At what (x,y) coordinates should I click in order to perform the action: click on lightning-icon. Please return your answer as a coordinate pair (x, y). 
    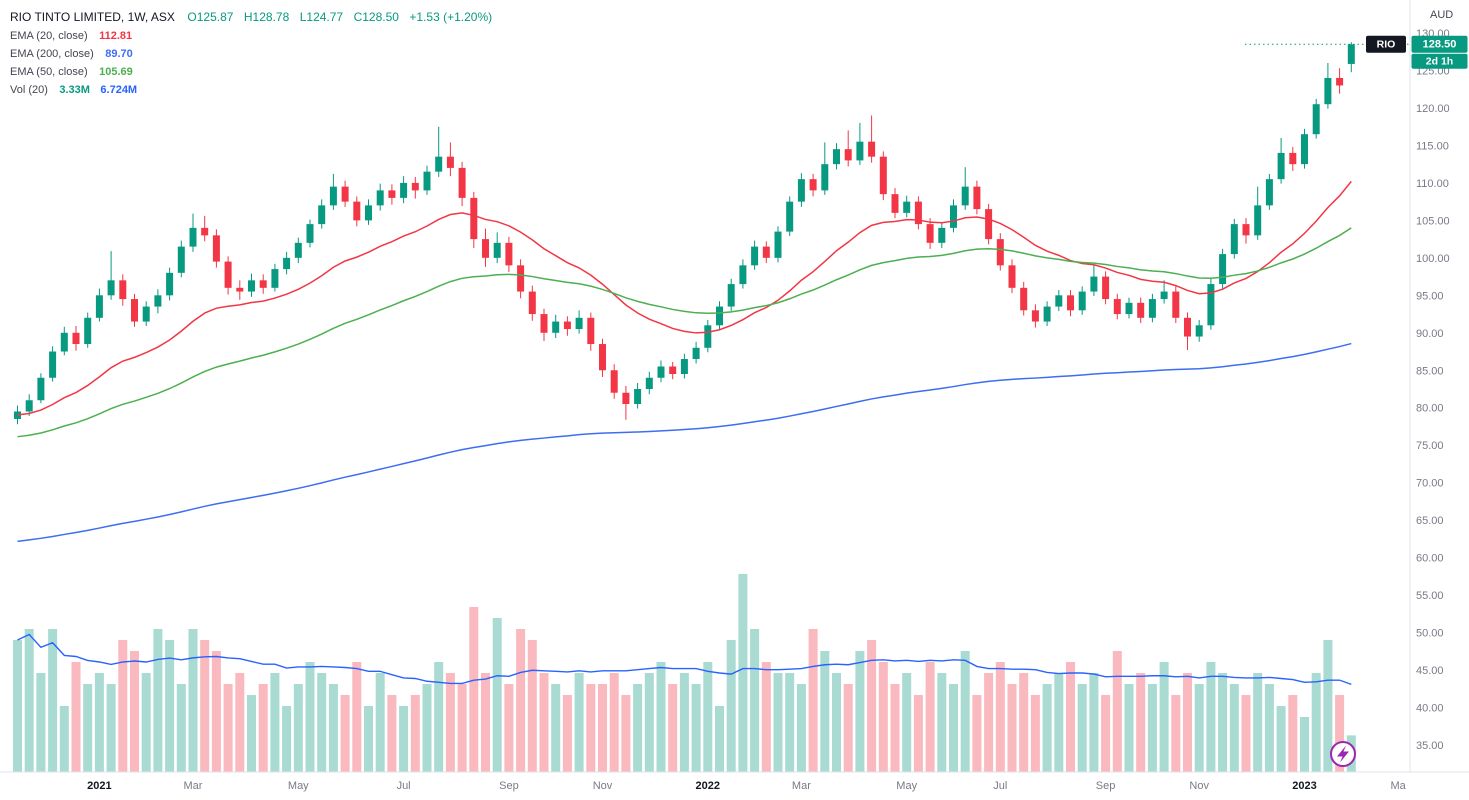
    Looking at the image, I should click on (1343, 754).